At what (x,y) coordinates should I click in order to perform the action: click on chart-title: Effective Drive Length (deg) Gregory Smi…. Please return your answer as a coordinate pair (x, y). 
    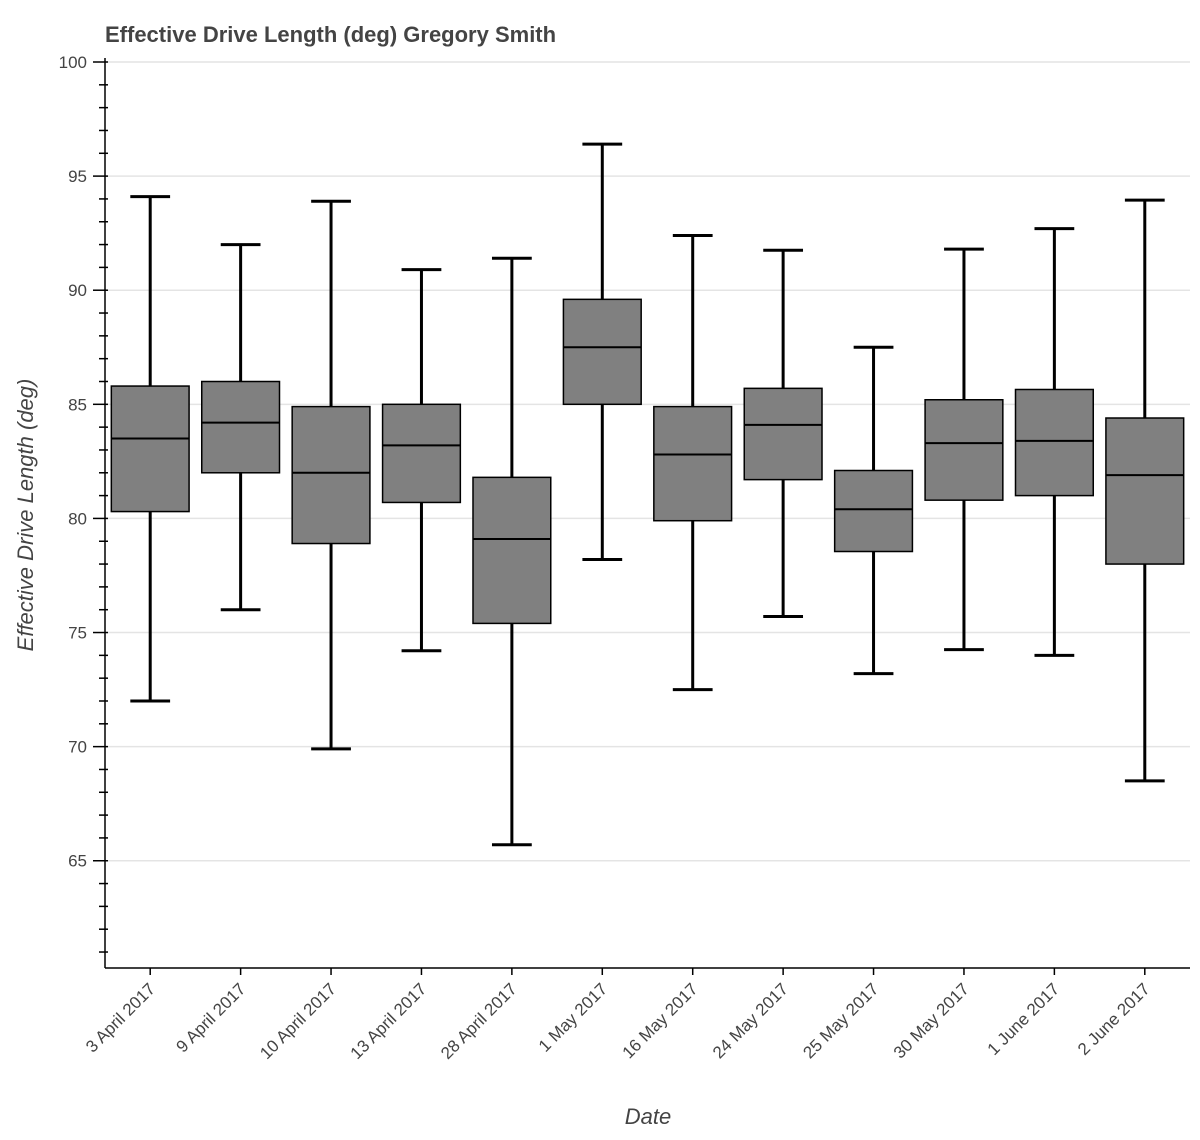
    Looking at the image, I should click on (330, 34).